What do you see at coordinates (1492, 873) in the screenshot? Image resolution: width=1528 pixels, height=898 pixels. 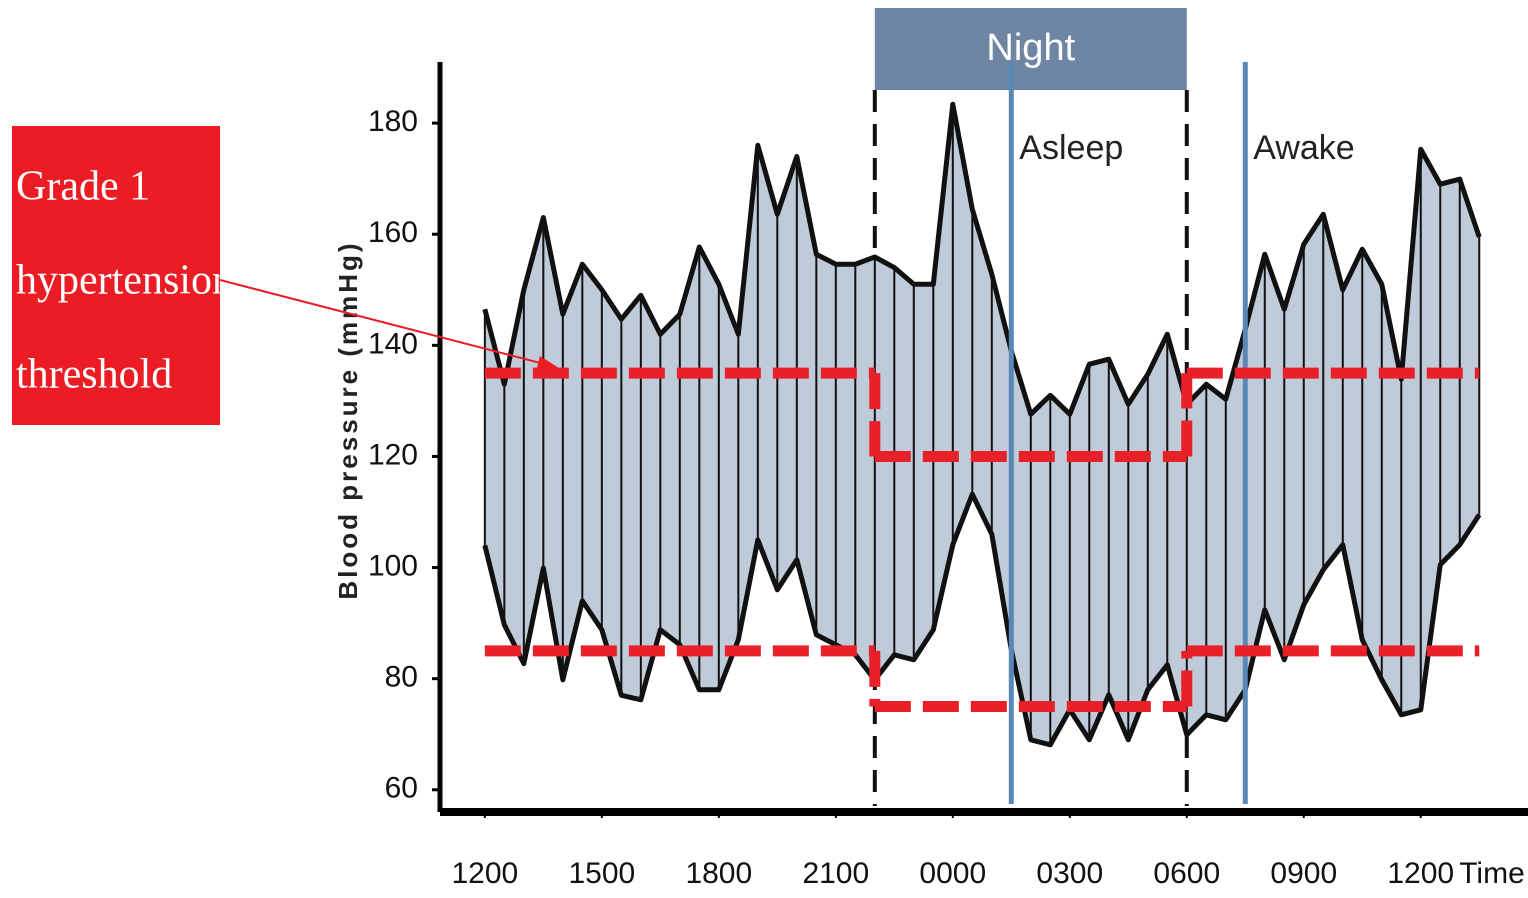 I see `x-axis-label: Time` at bounding box center [1492, 873].